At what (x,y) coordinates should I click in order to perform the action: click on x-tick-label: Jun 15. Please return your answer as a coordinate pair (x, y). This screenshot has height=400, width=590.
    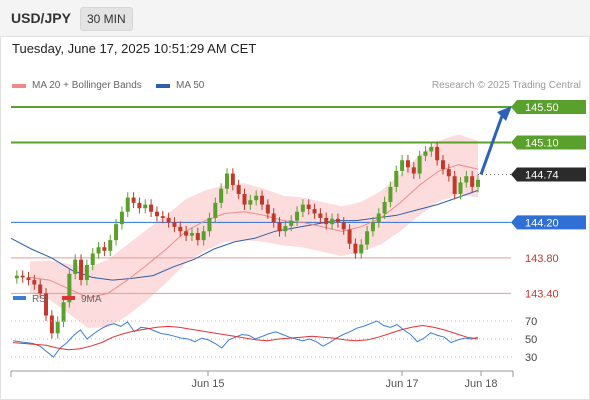
    Looking at the image, I should click on (207, 384).